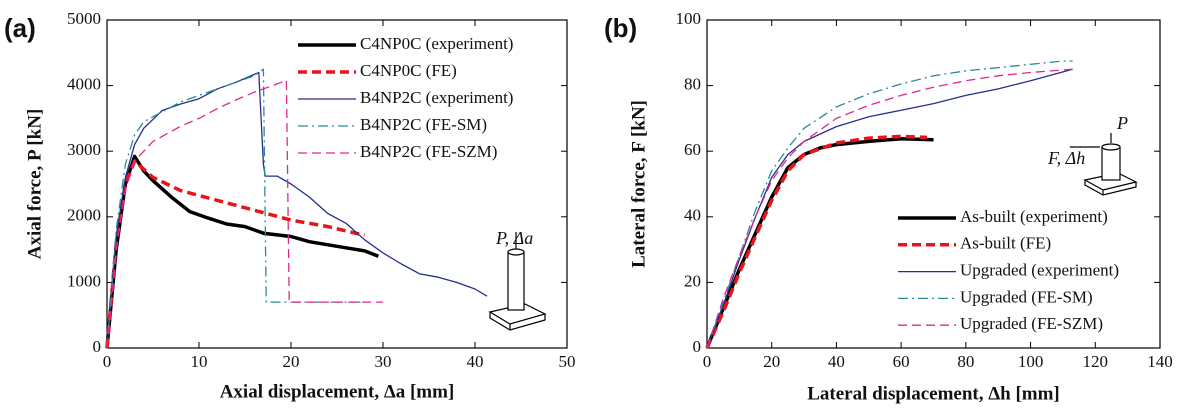  Describe the element at coordinates (1039, 270) in the screenshot. I see `legend-label: Upgraded (experiment)` at that location.